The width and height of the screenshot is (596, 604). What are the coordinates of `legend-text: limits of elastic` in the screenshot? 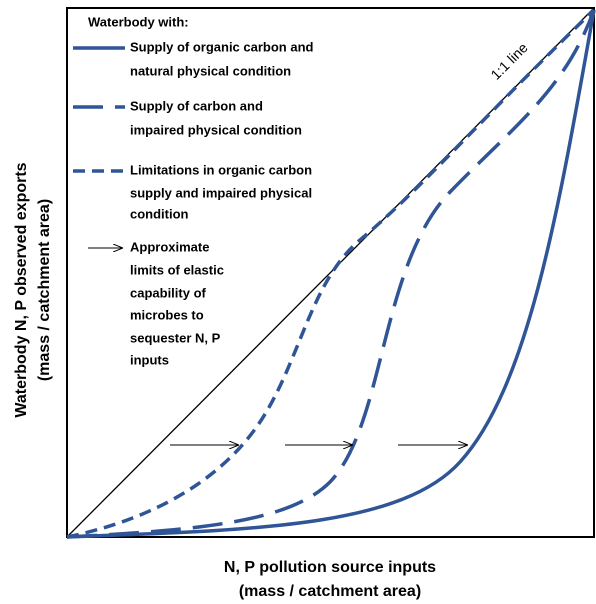 It's located at (177, 269).